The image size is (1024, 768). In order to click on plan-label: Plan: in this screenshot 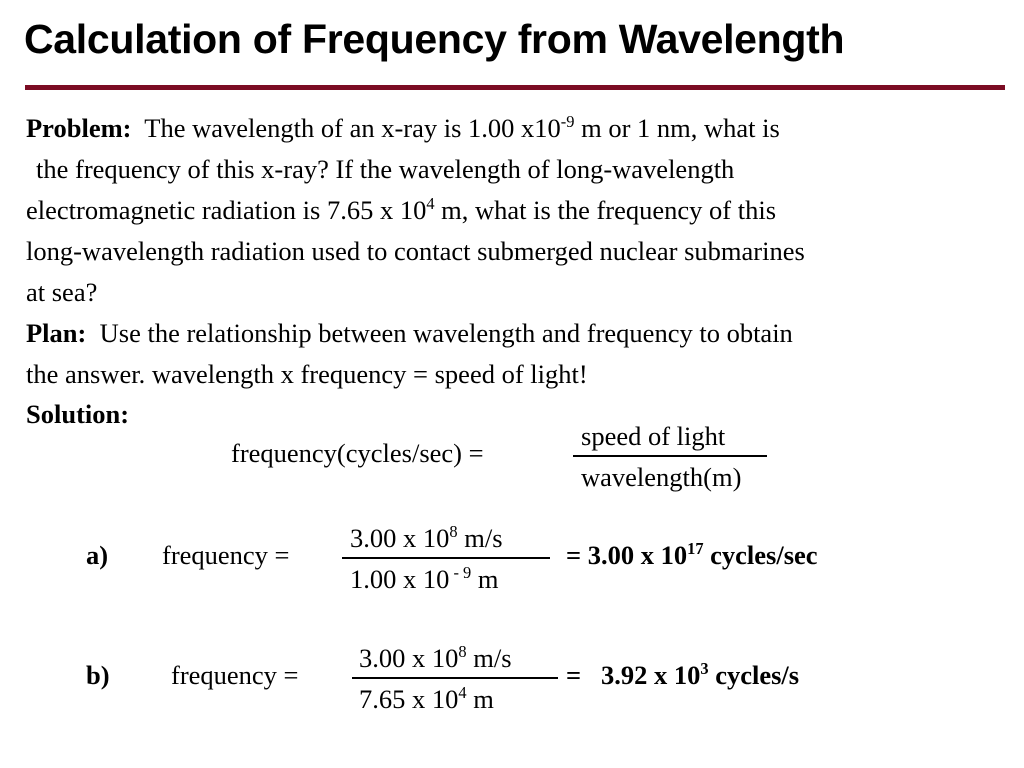, I will do `click(56, 333)`.